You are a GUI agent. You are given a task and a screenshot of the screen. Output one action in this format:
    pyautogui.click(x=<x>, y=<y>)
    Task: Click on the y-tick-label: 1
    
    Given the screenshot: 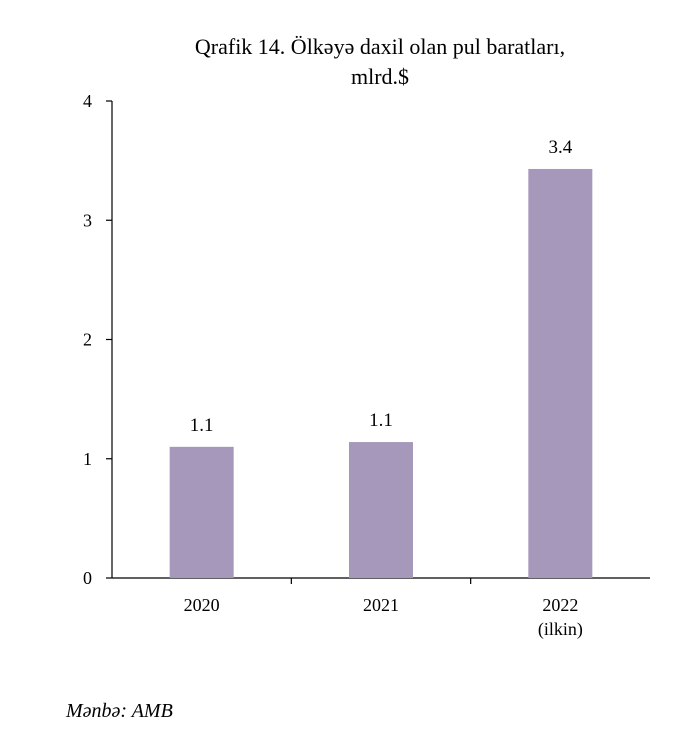 What is the action you would take?
    pyautogui.click(x=87, y=459)
    